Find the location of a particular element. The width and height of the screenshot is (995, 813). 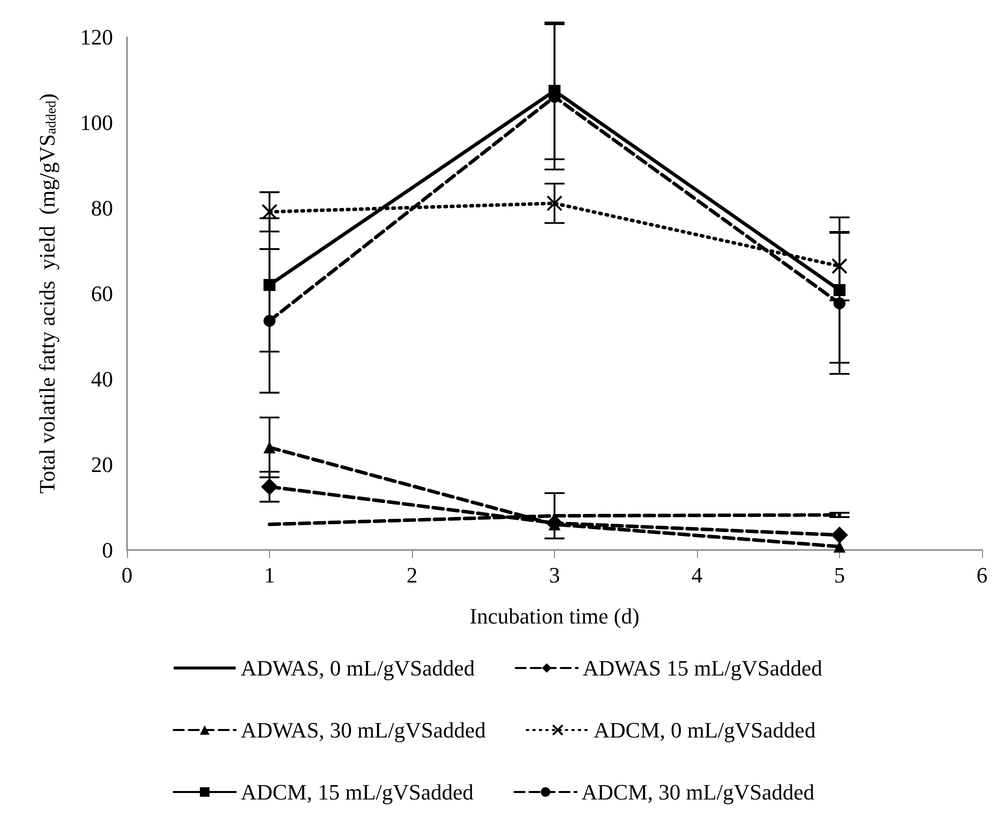

y-tick-label: 40 is located at coordinates (102, 379).